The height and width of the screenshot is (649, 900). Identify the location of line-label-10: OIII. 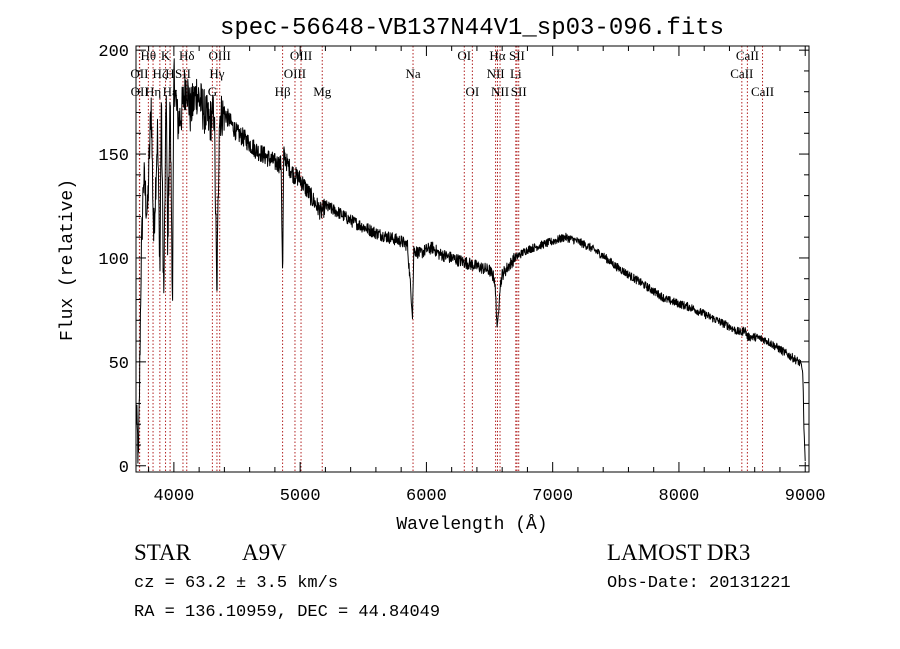
(220, 55).